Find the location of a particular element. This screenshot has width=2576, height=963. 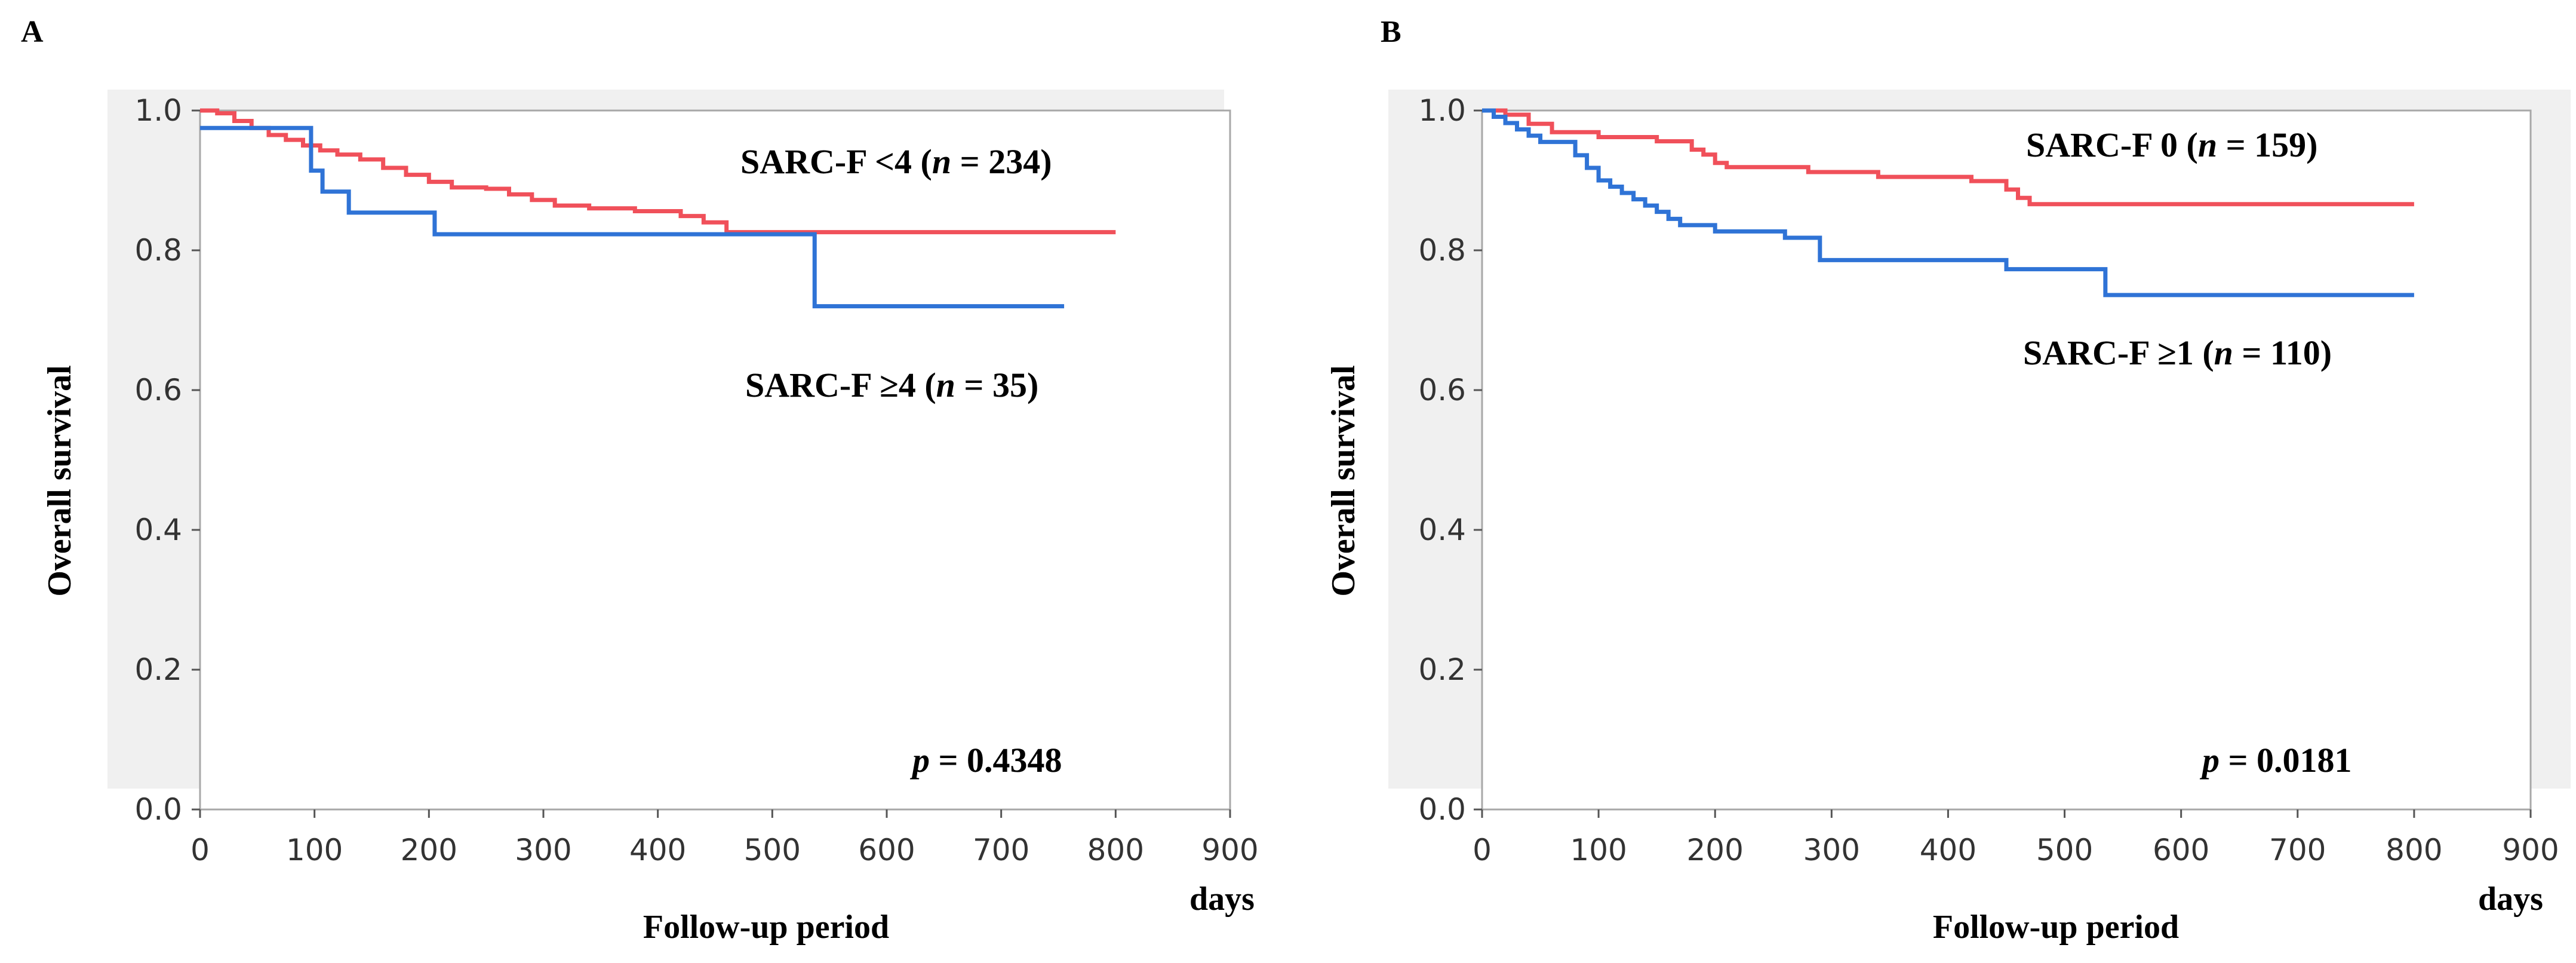

legend-suffix: = 234) is located at coordinates (1002, 161).